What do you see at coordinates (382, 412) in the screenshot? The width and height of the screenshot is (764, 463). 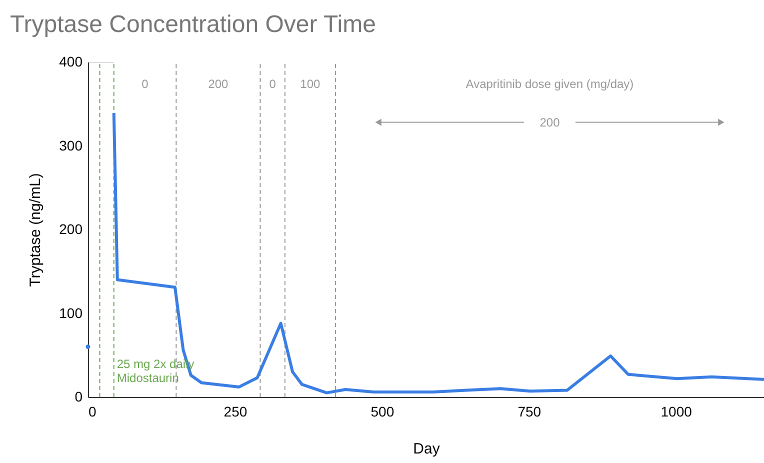 I see `x-tick-label: 500` at bounding box center [382, 412].